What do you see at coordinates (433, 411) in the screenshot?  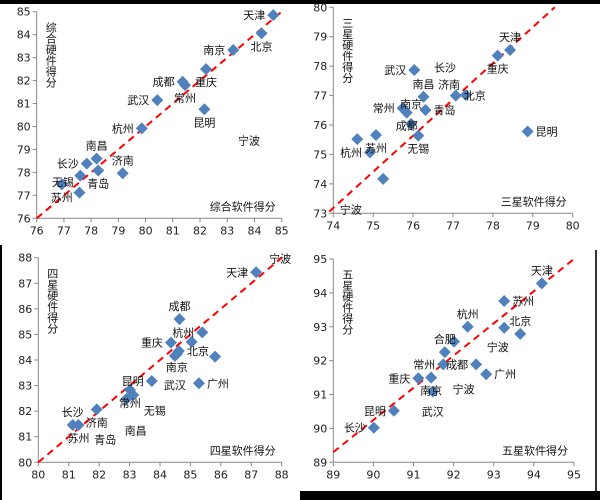 I see `point-label: 武汉` at bounding box center [433, 411].